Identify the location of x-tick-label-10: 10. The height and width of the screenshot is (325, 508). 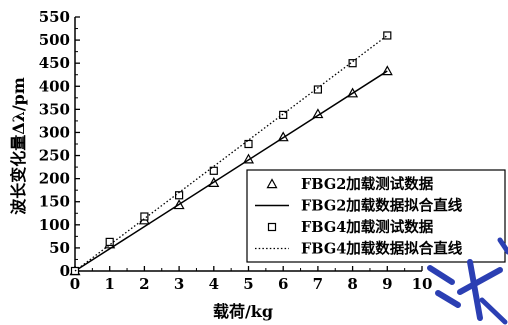
(422, 284).